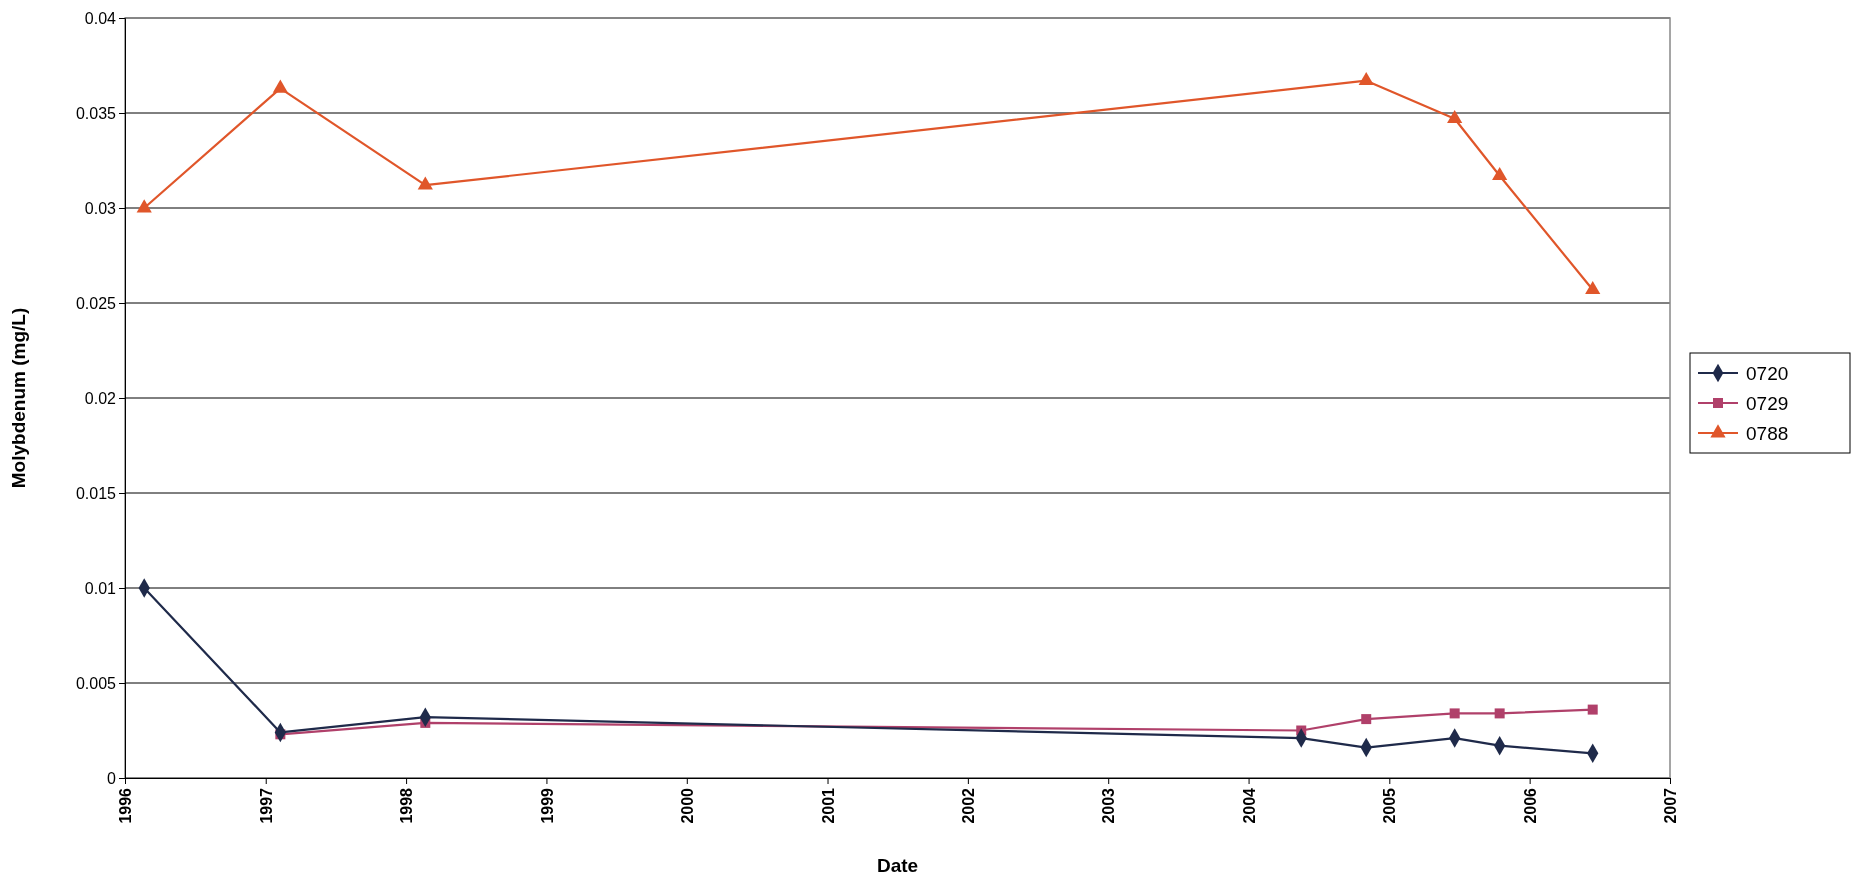 The width and height of the screenshot is (1860, 885). Describe the element at coordinates (100, 18) in the screenshot. I see `y-tick-label: 0.04` at that location.